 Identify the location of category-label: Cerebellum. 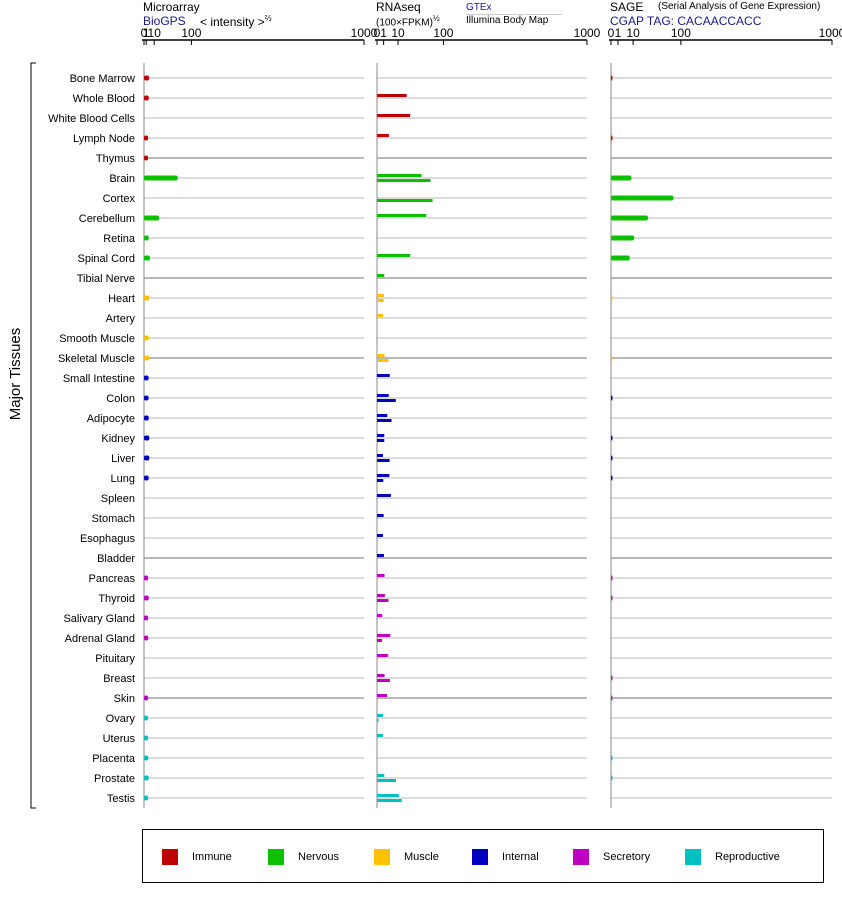
(107, 219).